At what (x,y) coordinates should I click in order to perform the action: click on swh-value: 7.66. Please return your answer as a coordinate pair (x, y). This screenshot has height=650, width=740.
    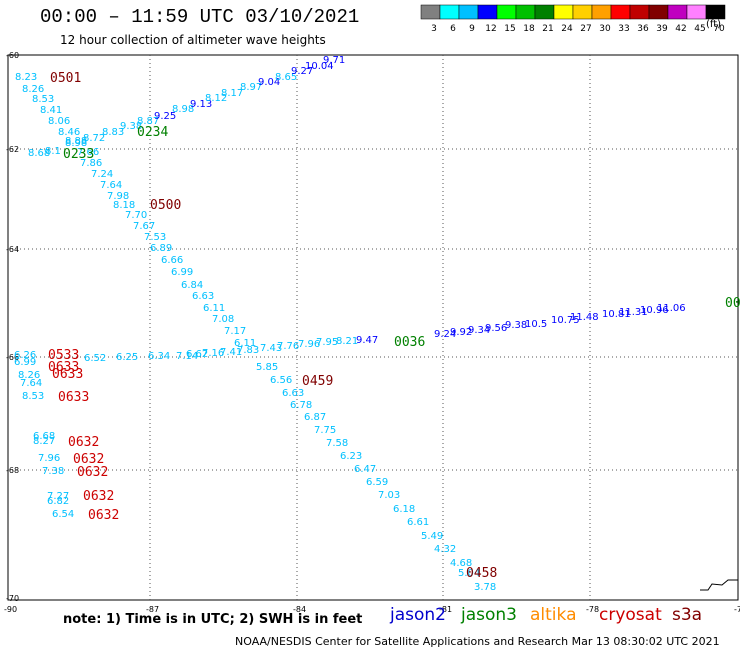
    Looking at the image, I should click on (88, 152).